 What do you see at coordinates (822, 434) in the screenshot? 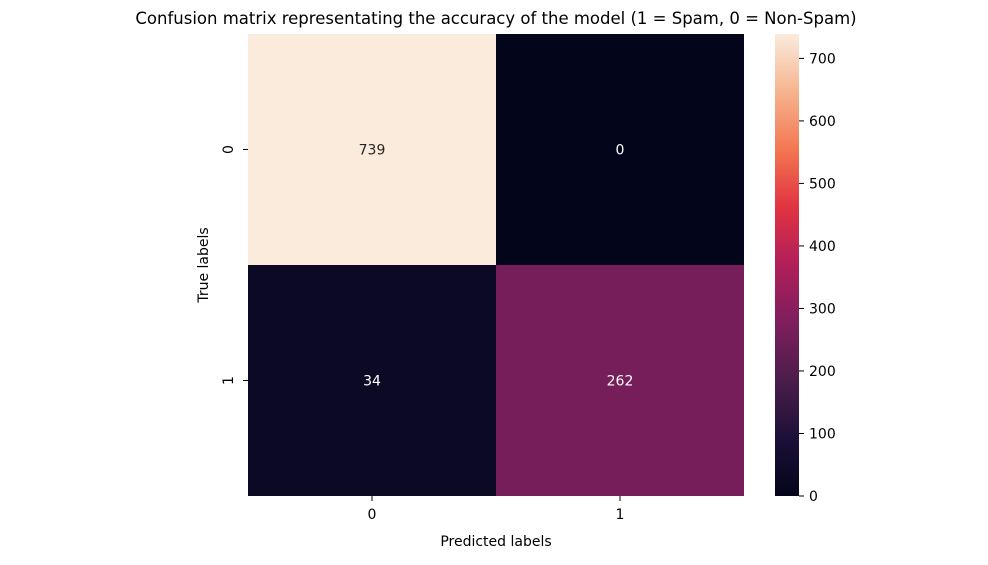
I see `colorbar-tick-label: 100` at bounding box center [822, 434].